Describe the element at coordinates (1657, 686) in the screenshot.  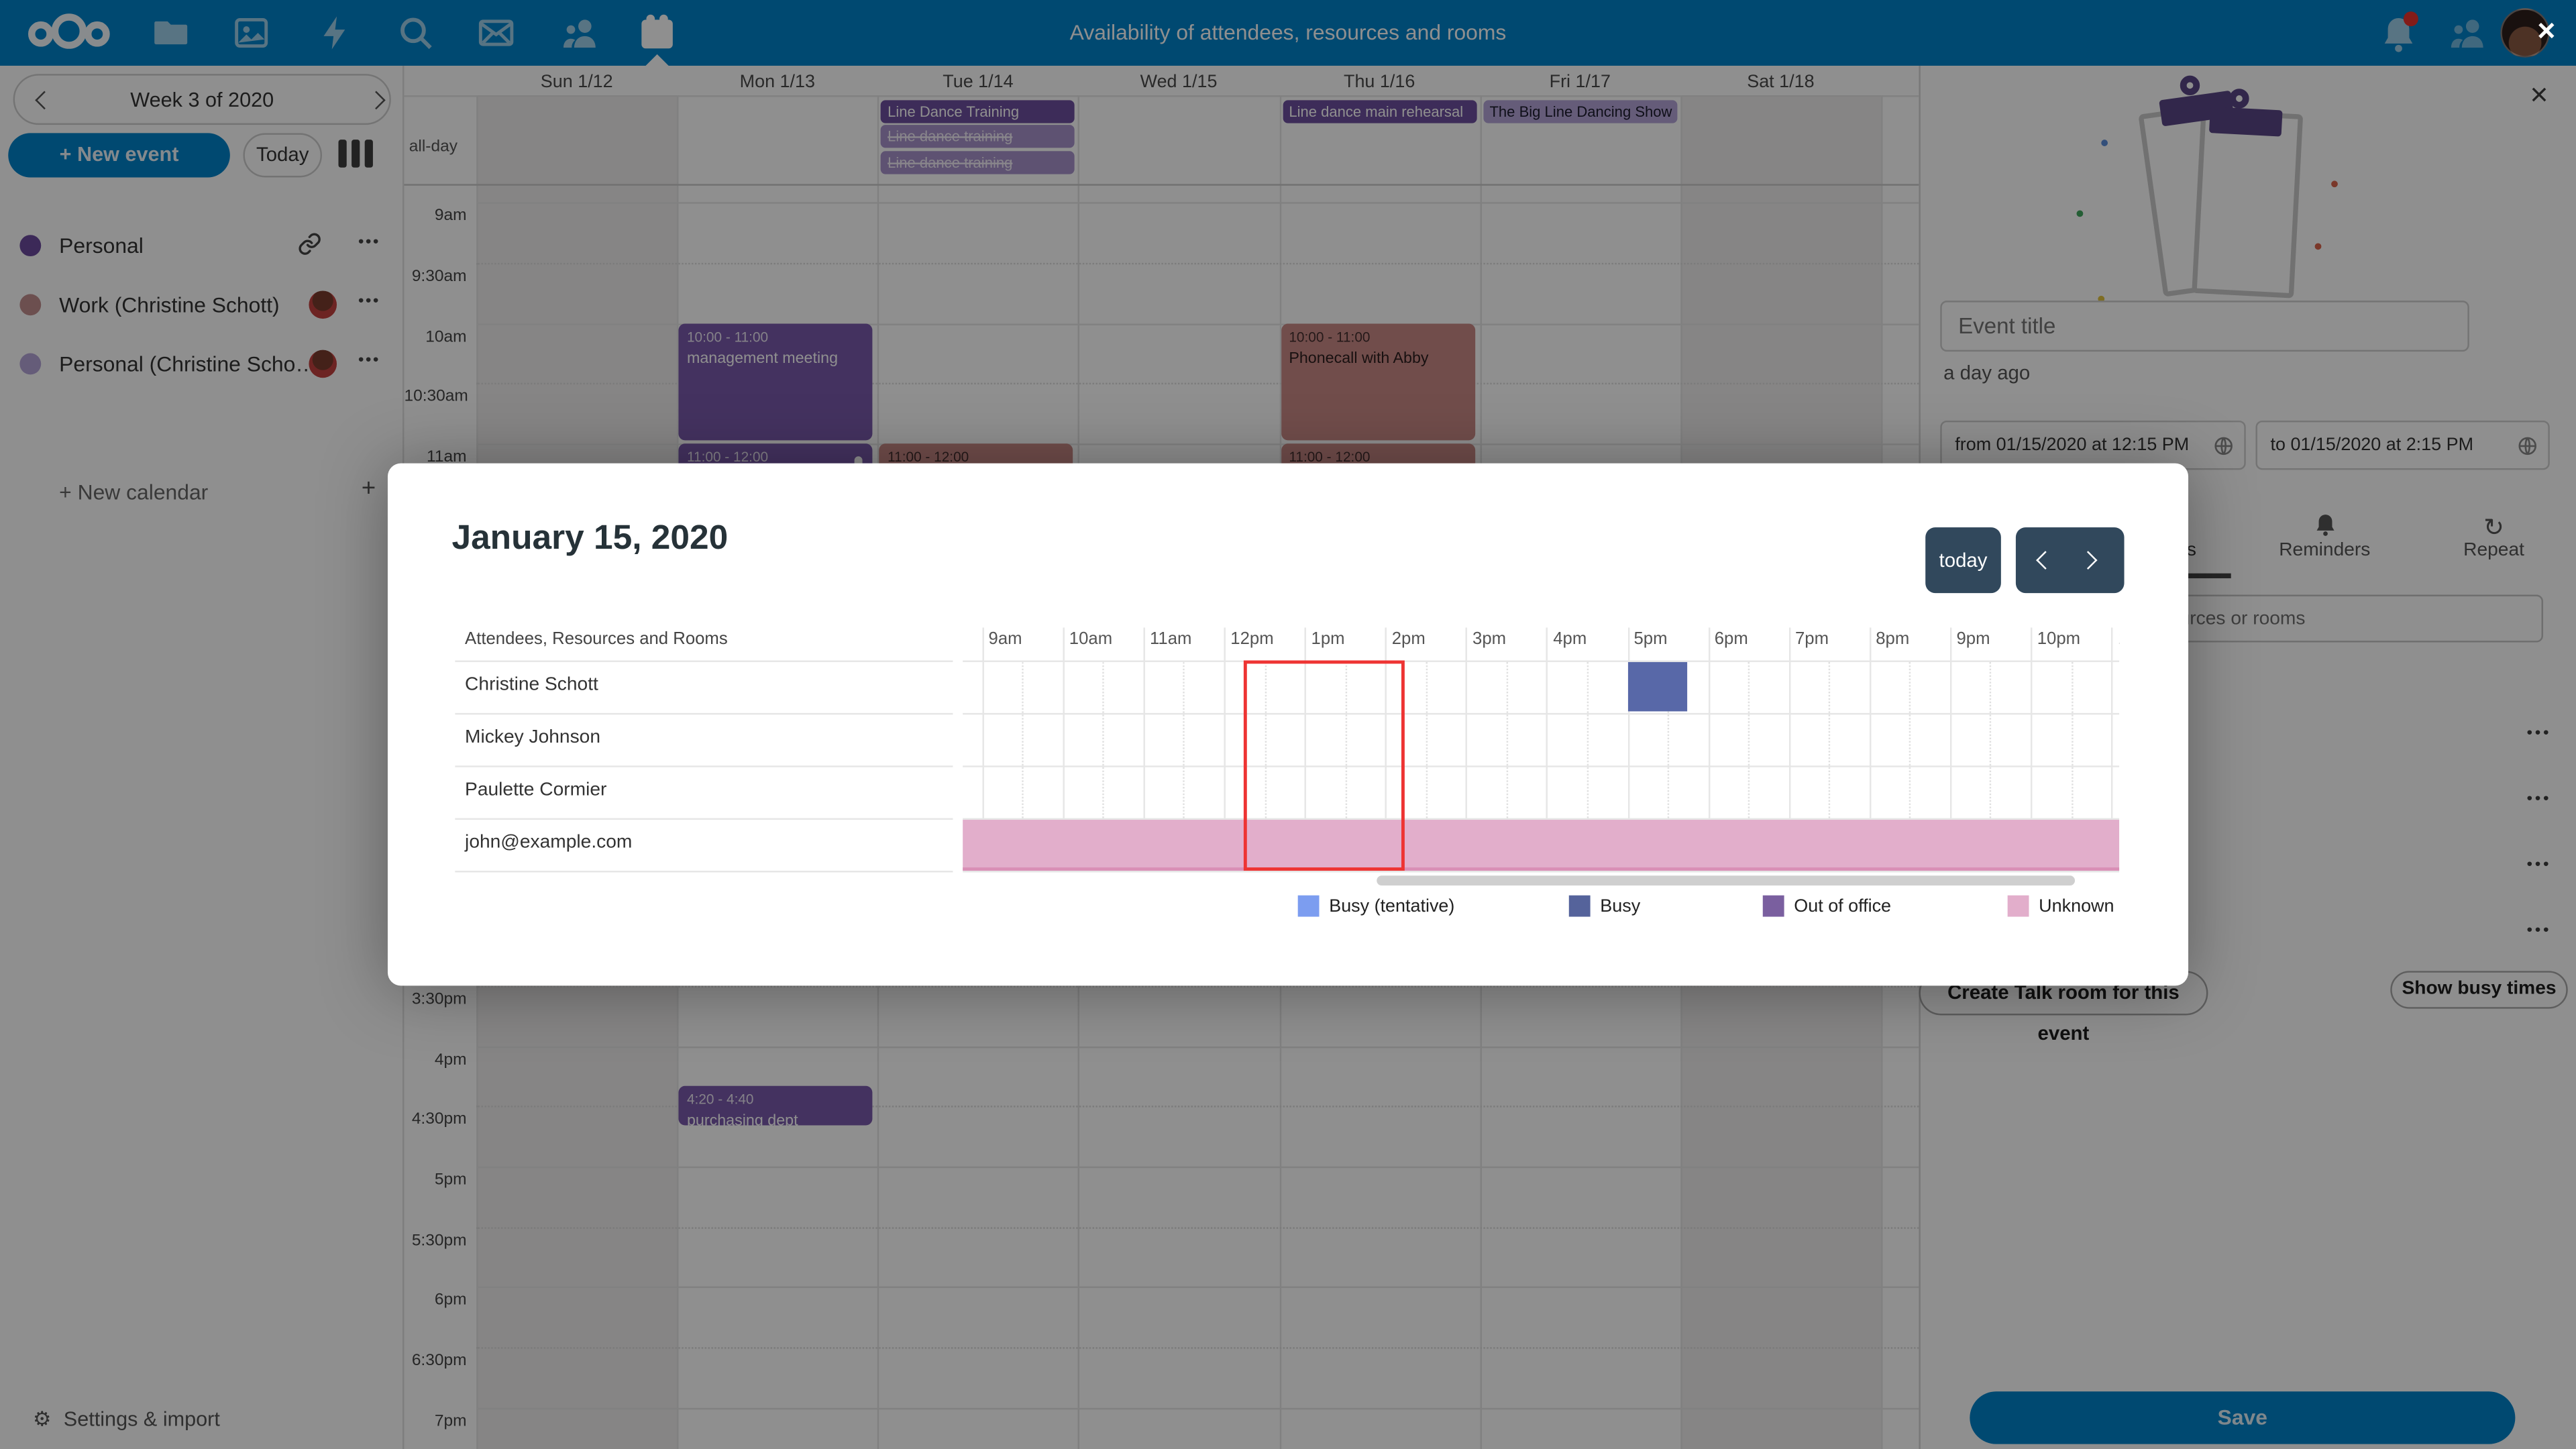
I see `busy-block` at that location.